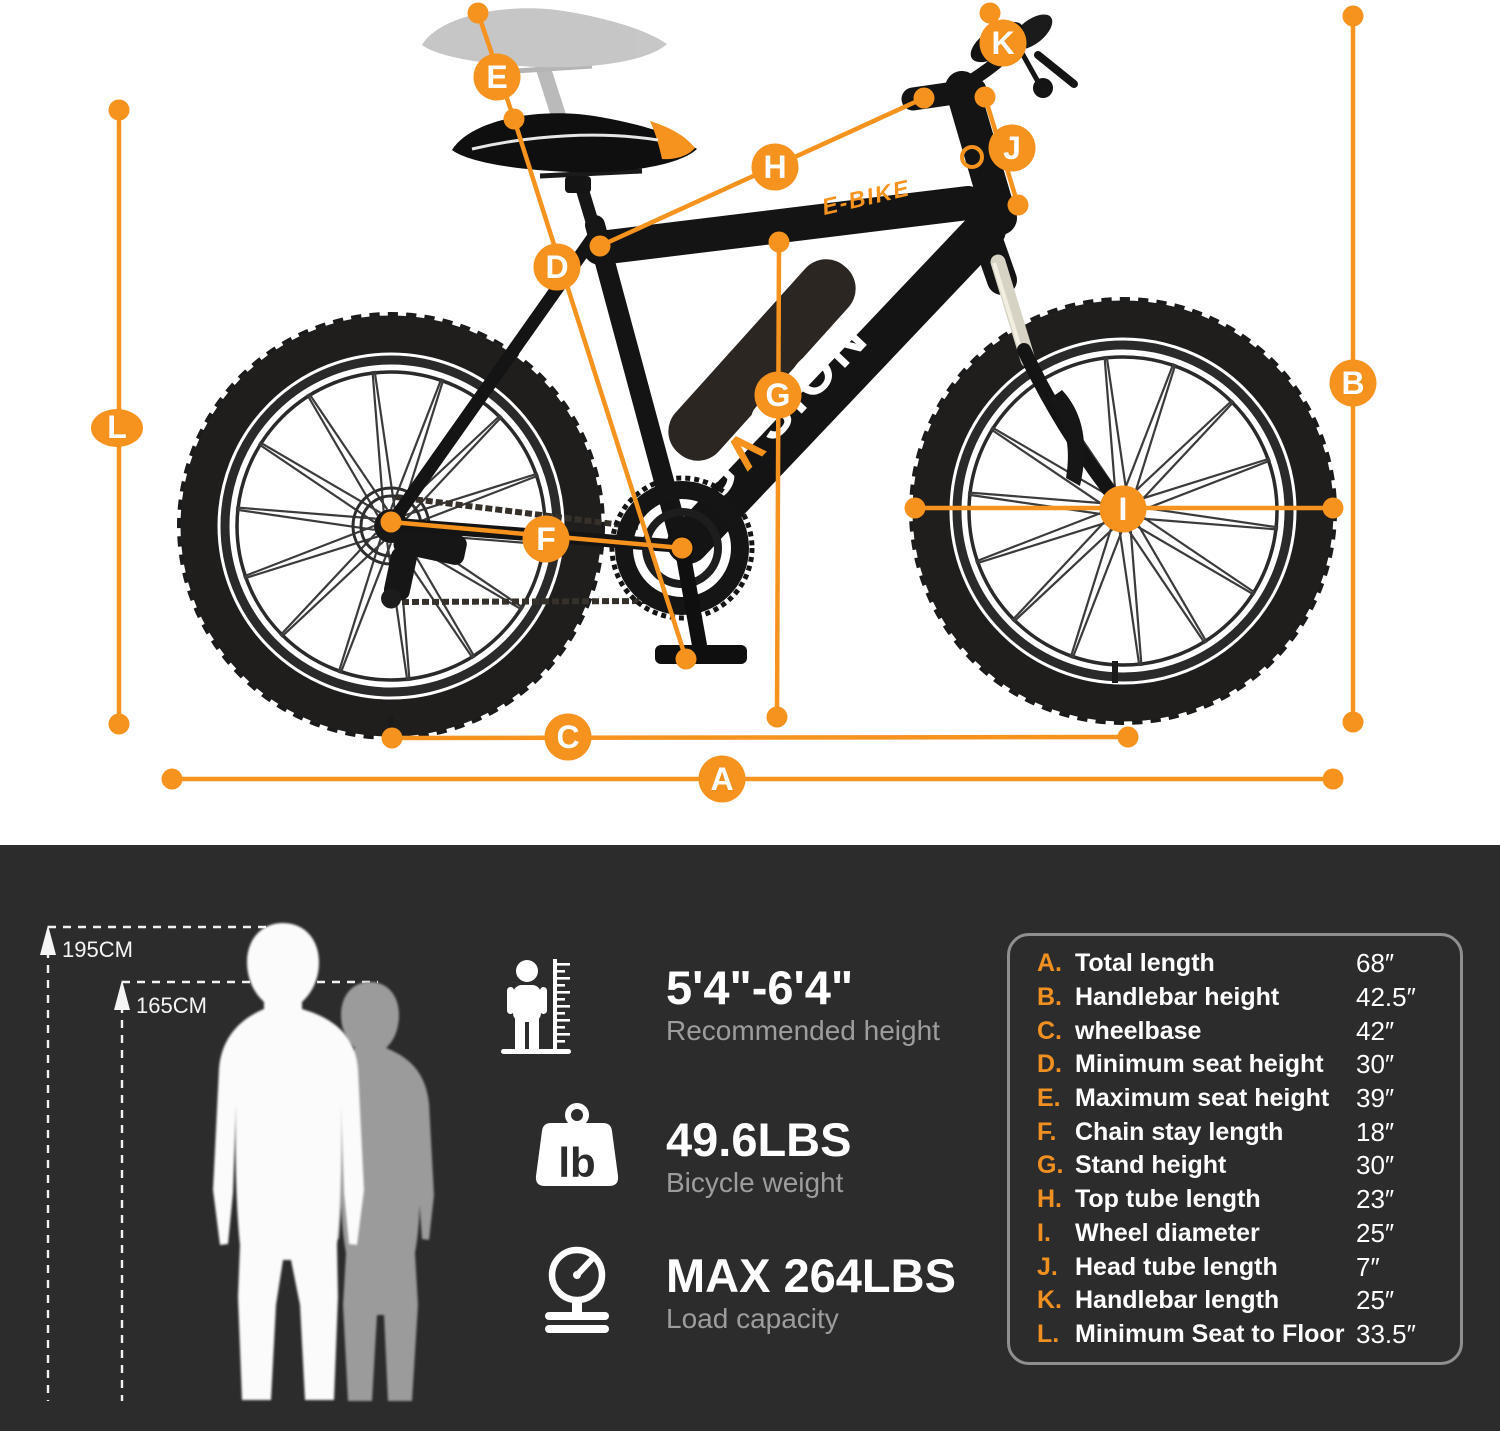  I want to click on row-value: 18″, so click(1375, 1131).